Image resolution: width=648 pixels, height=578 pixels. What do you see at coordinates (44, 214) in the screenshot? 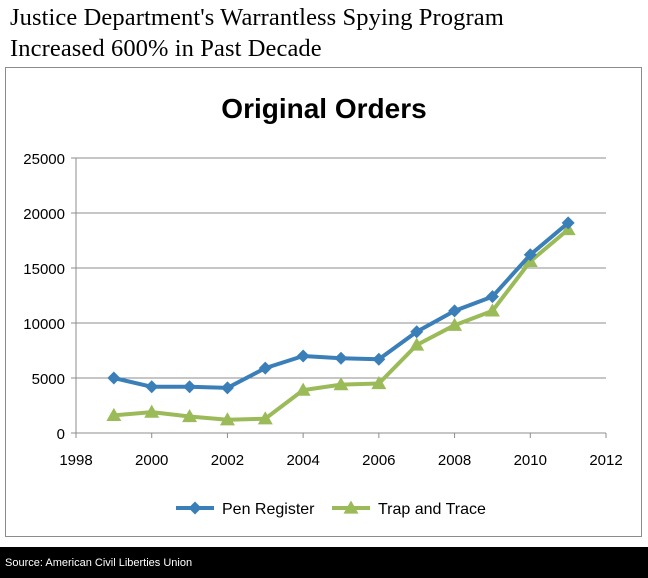
I see `y-tick-label: 20000` at bounding box center [44, 214].